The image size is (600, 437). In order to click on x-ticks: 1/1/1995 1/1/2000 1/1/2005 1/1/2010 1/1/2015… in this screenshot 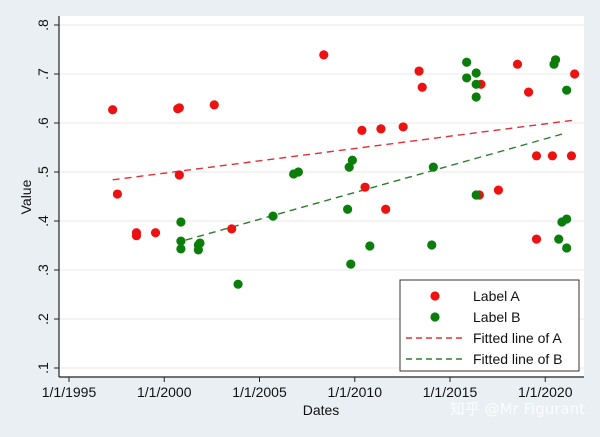, I will do `click(307, 388)`.